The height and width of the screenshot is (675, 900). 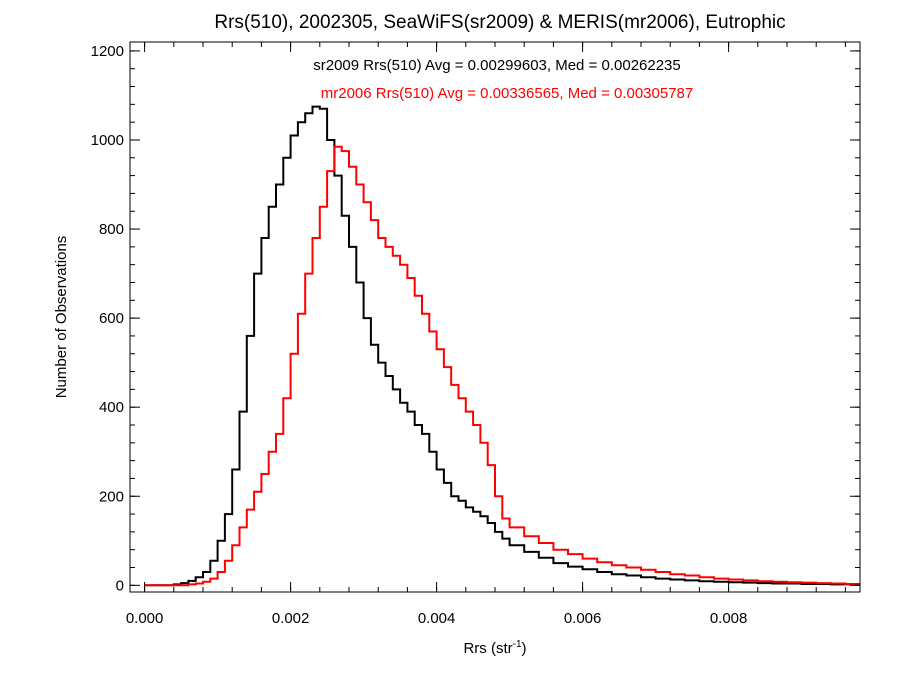 I want to click on x-tick-label: 0.008, so click(x=729, y=618).